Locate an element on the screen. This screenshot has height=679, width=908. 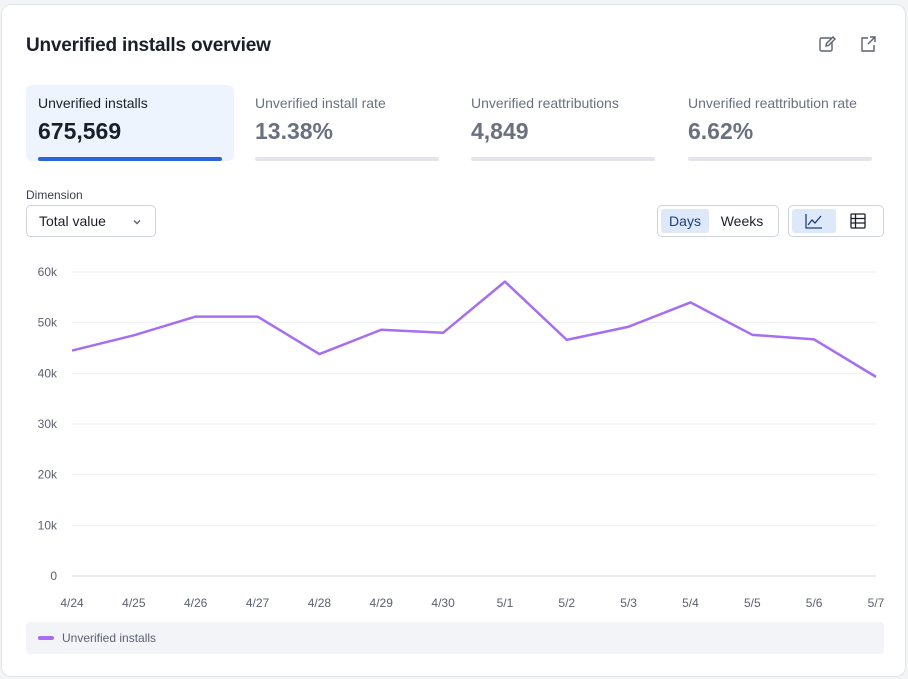
dimension-select: Total value is located at coordinates (91, 221).